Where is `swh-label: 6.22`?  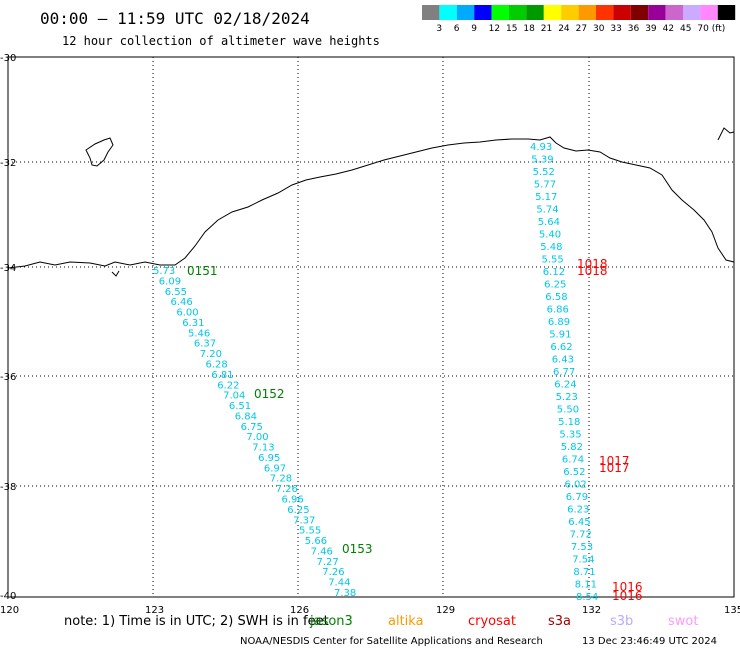 swh-label: 6.22 is located at coordinates (228, 385).